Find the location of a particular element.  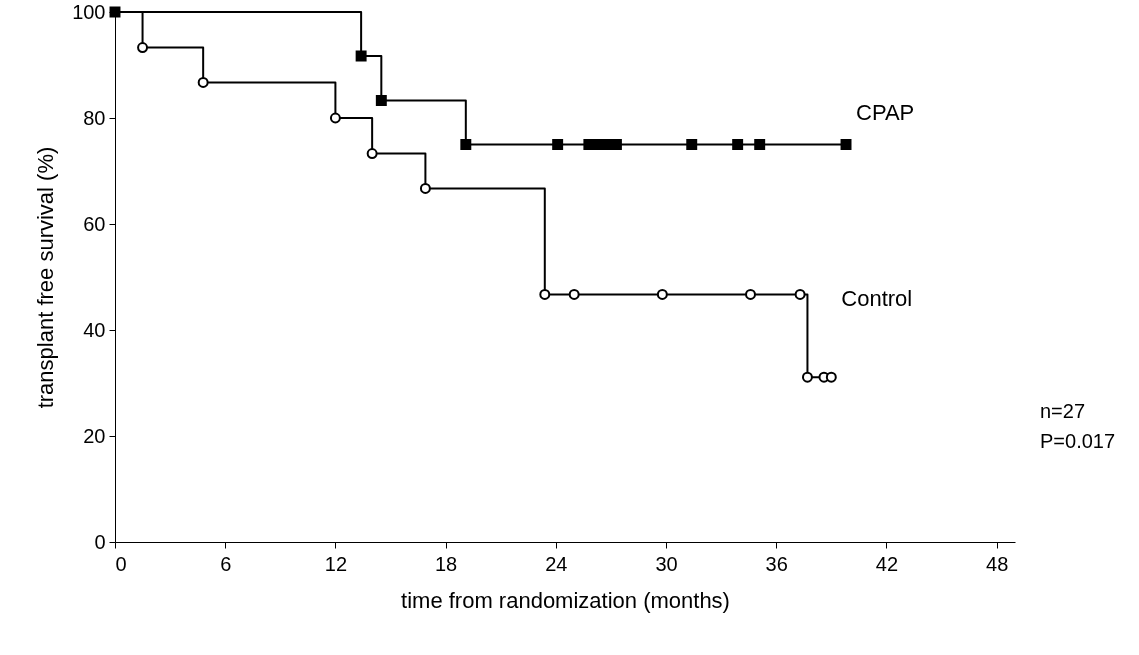

y-tick-label: 100 is located at coordinates (89, 11).